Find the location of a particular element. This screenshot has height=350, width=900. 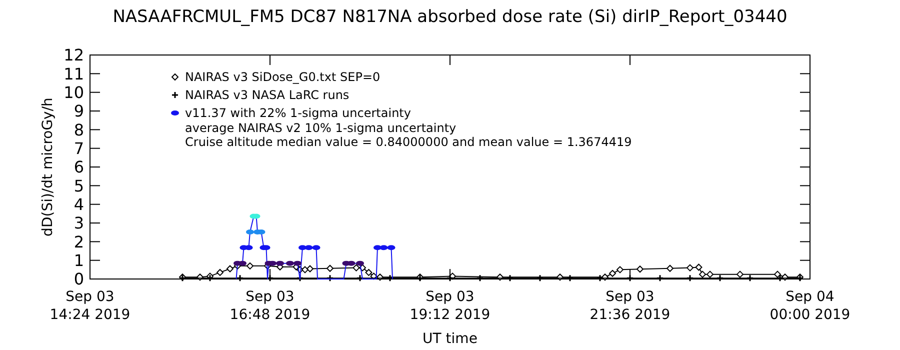

y-tick-label: 11 is located at coordinates (74, 74).